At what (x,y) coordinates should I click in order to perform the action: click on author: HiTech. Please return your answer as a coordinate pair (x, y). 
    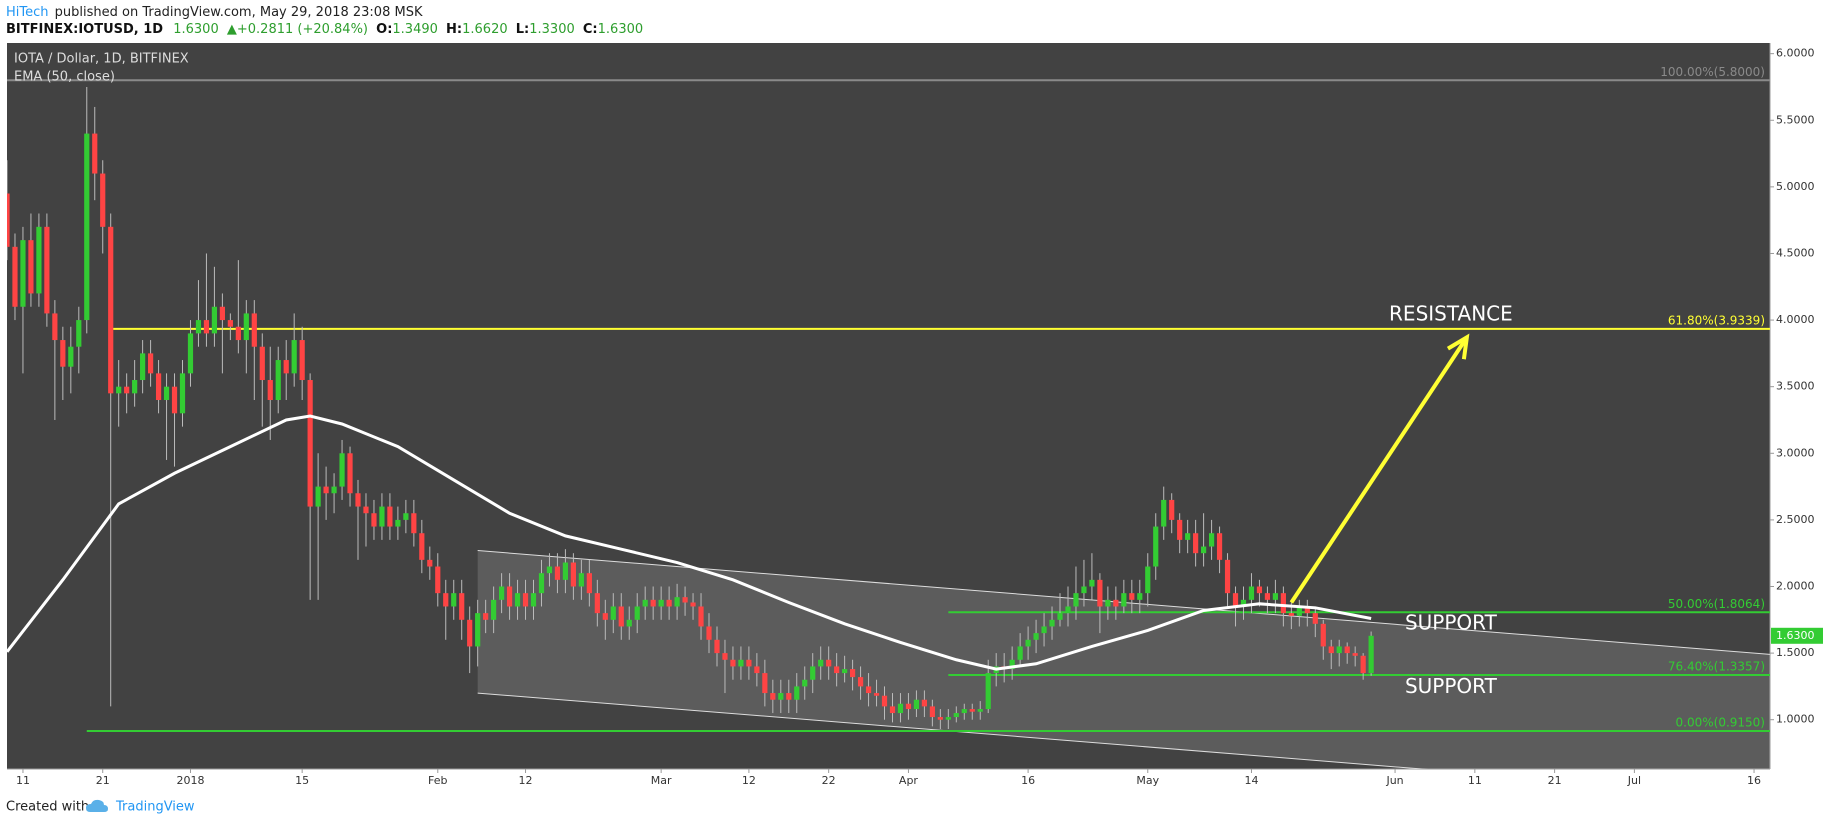
    Looking at the image, I should click on (27, 12).